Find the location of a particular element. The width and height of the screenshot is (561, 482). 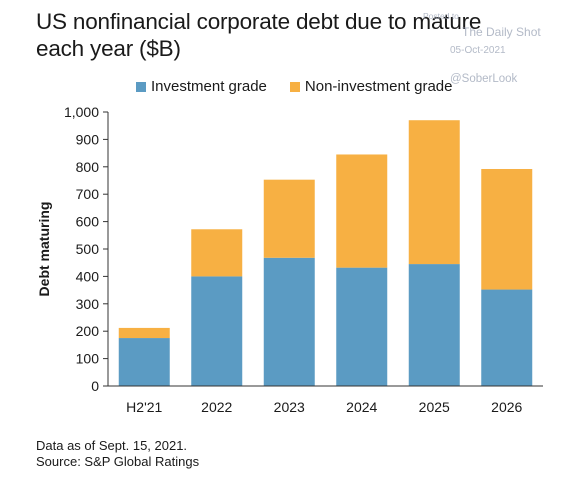

y-tick-label: 800 is located at coordinates (88, 167).